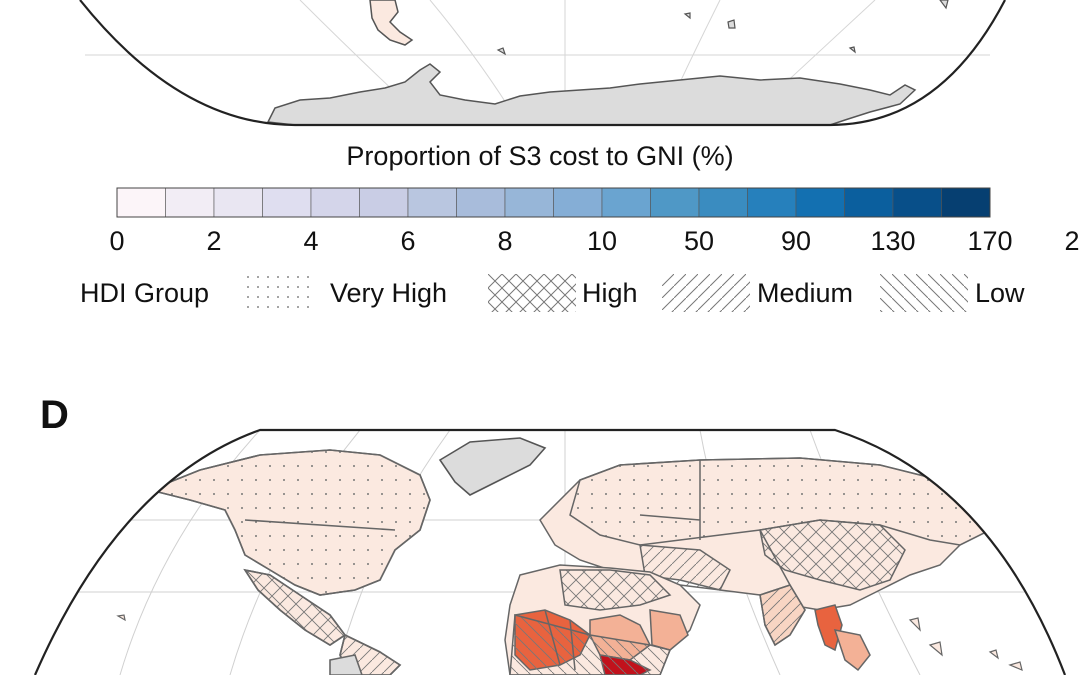 Image resolution: width=1080 pixels, height=675 pixels. Describe the element at coordinates (706, 293) in the screenshot. I see `swatch-medium` at that location.